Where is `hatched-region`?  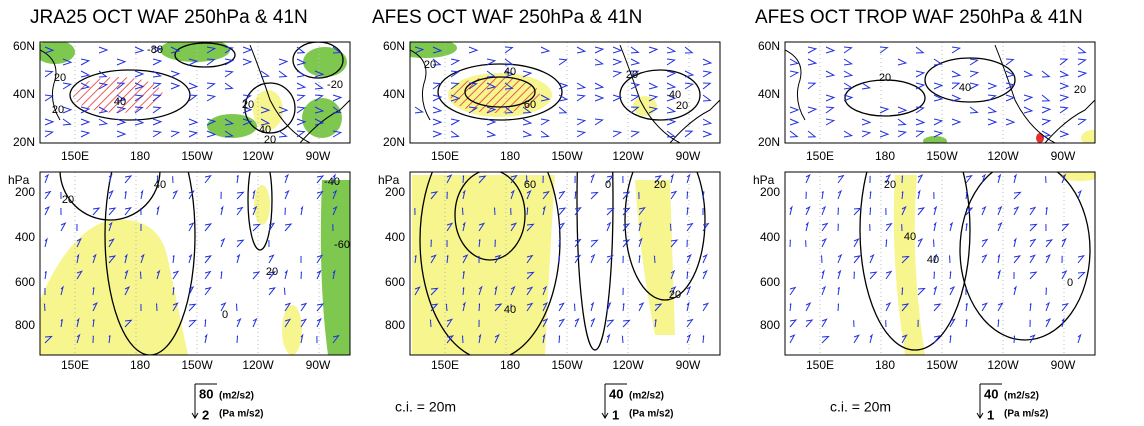 hatched-region is located at coordinates (118, 95).